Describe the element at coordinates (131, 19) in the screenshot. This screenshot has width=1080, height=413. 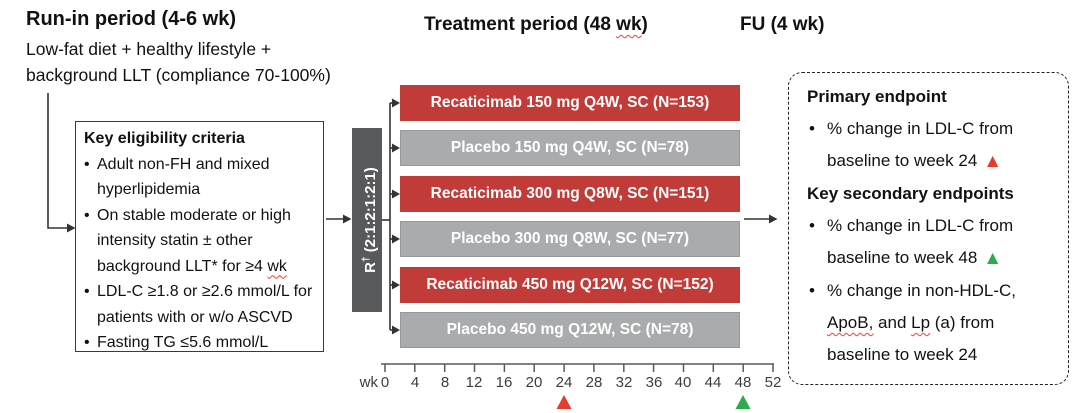
I see `runin-period-title: Run-in period (4-6 wk)` at that location.